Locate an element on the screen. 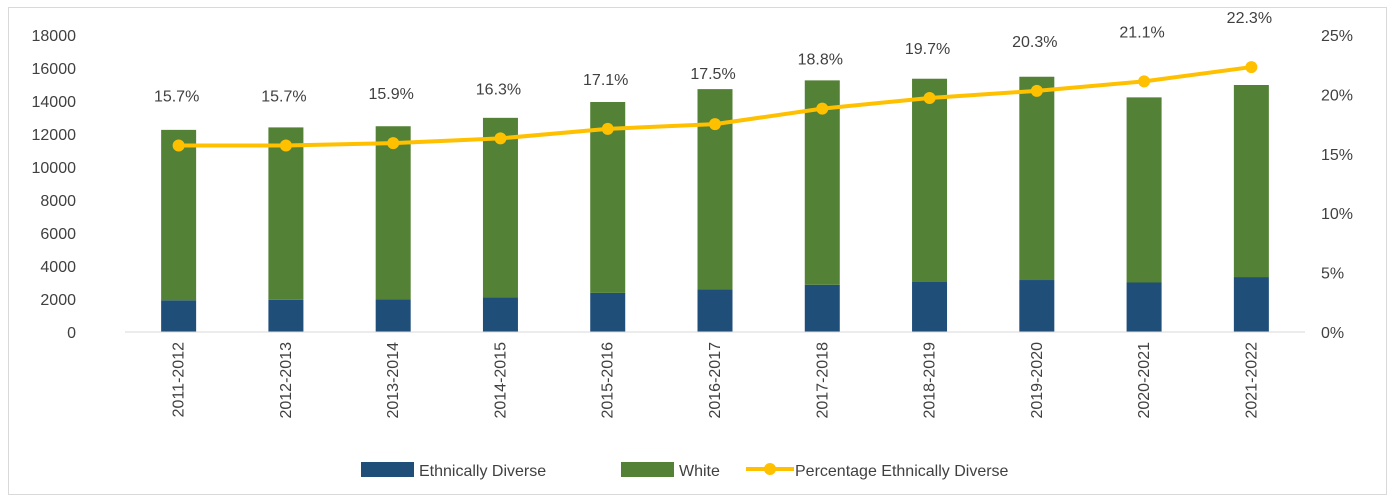 The width and height of the screenshot is (1397, 502). percentage-data-label: 17.1% is located at coordinates (605, 80).